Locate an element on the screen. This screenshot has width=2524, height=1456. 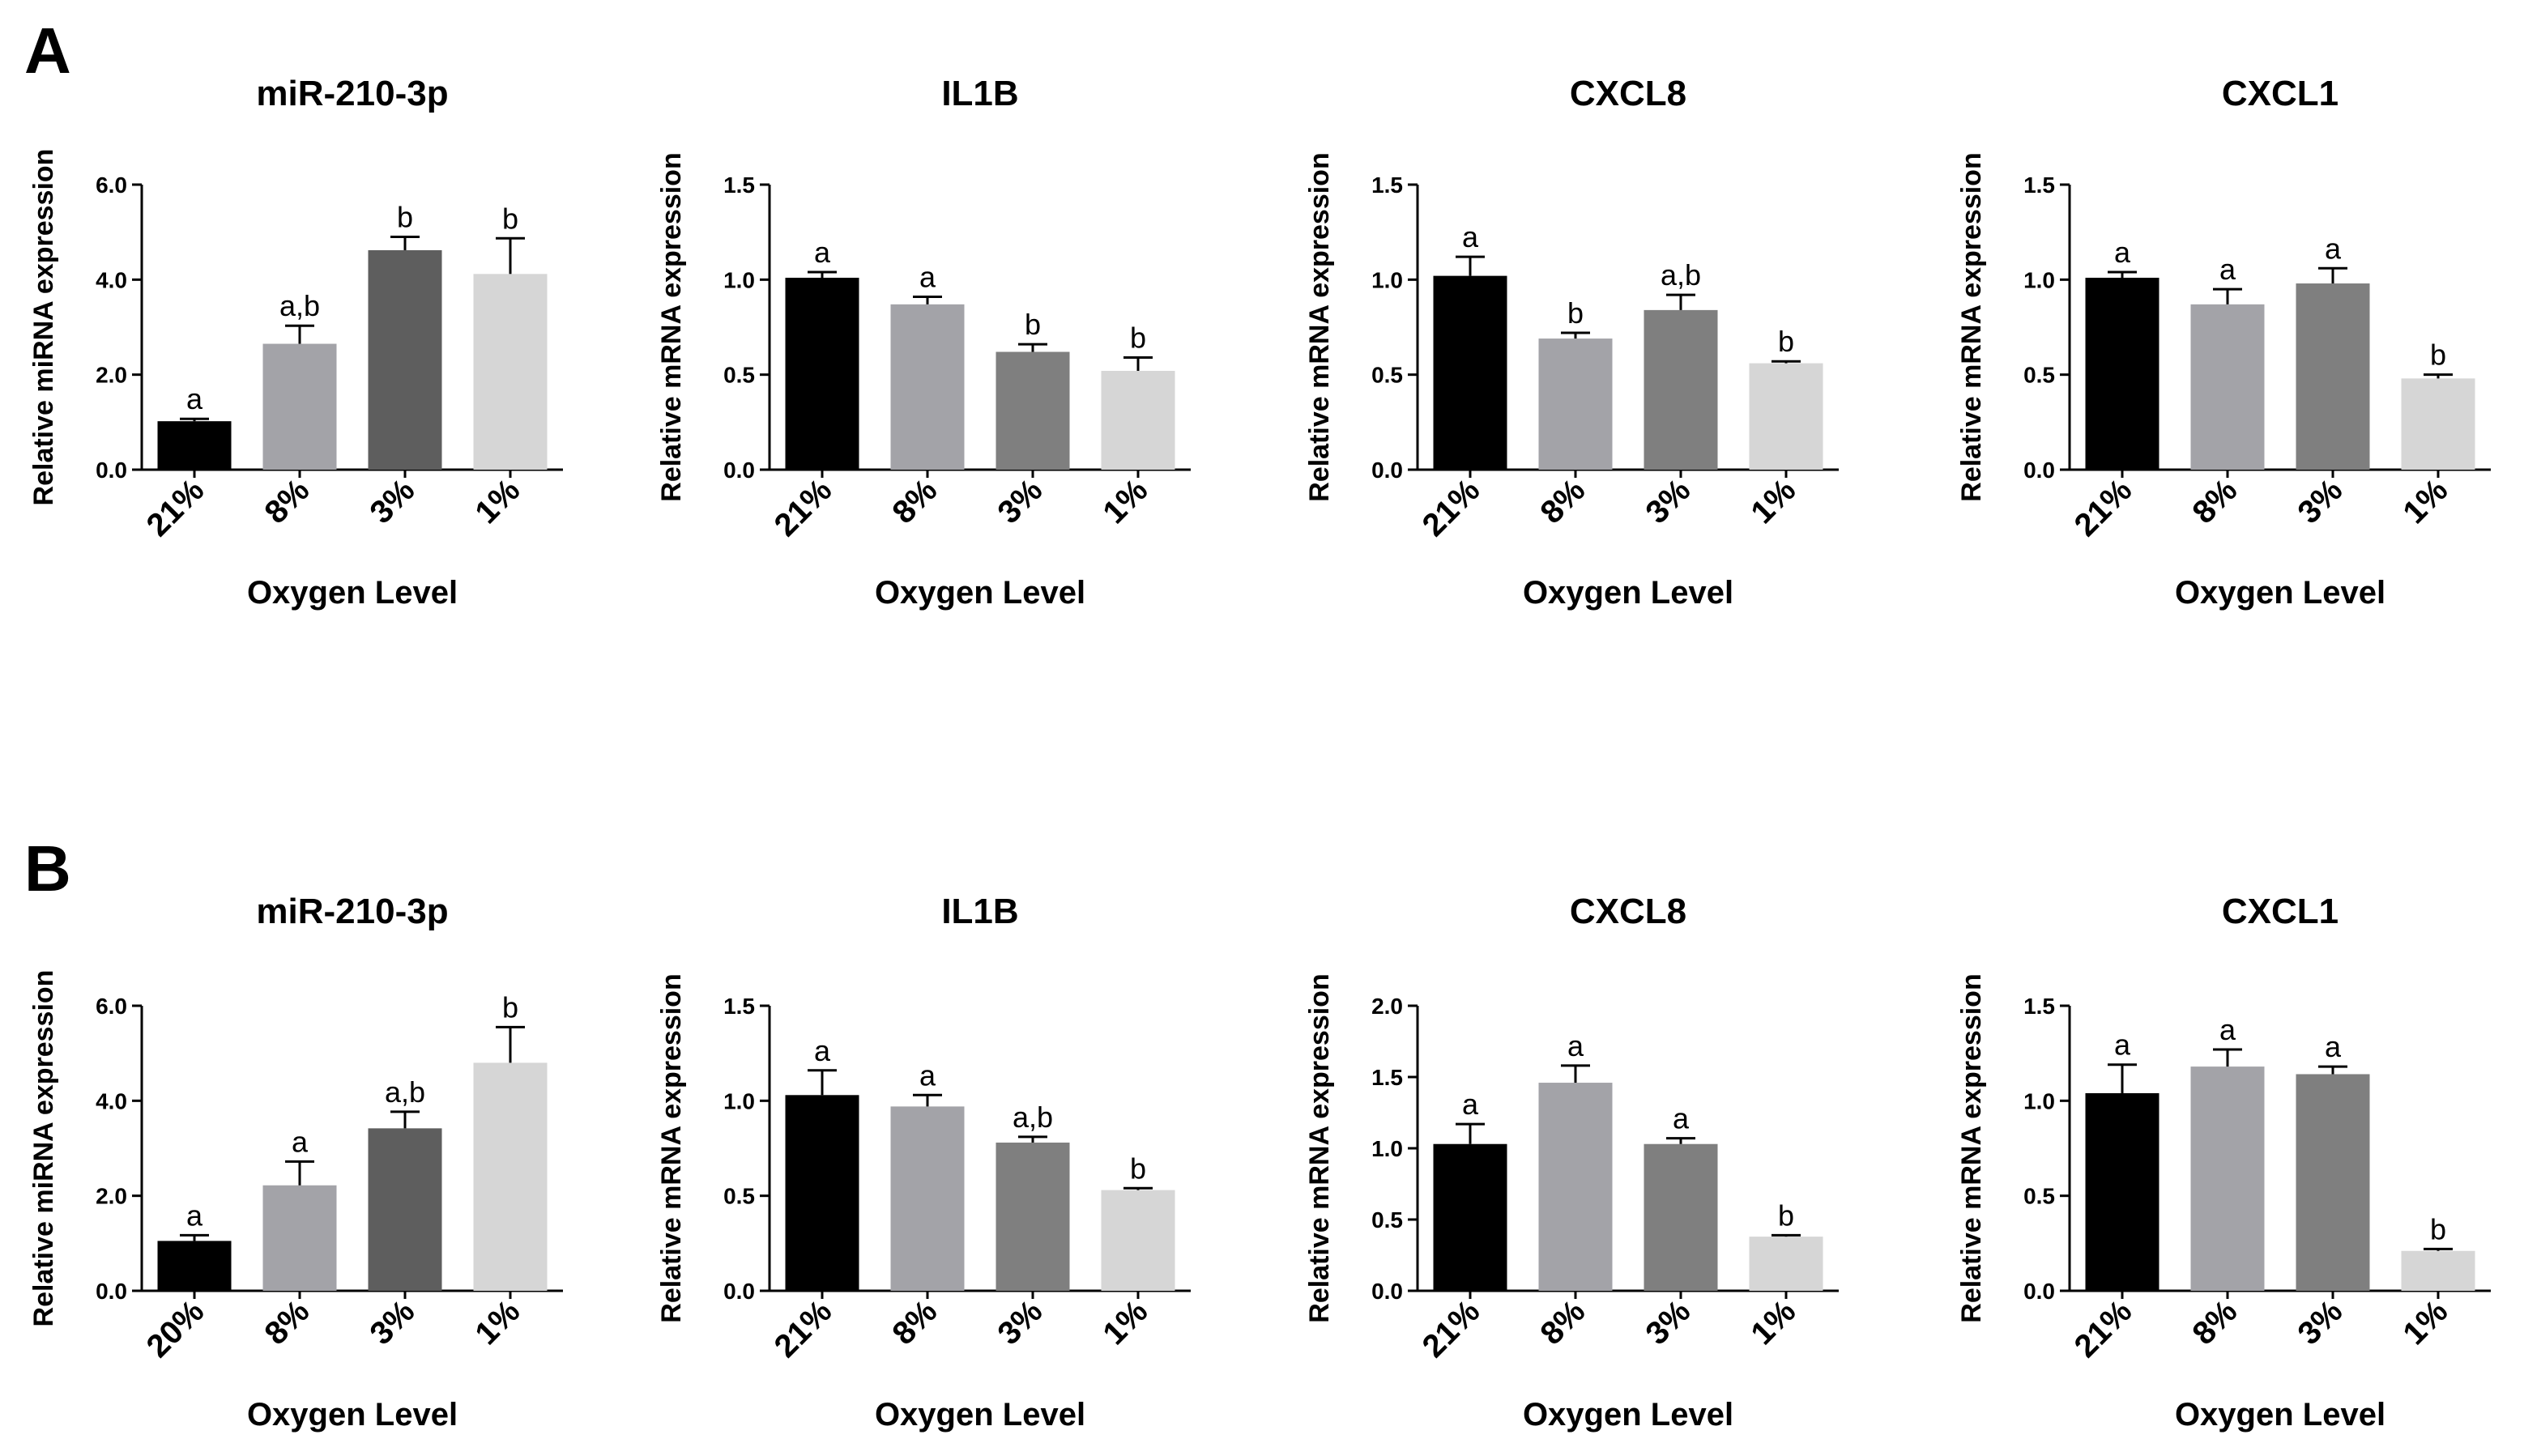
chart-title: IL1B is located at coordinates (979, 912).